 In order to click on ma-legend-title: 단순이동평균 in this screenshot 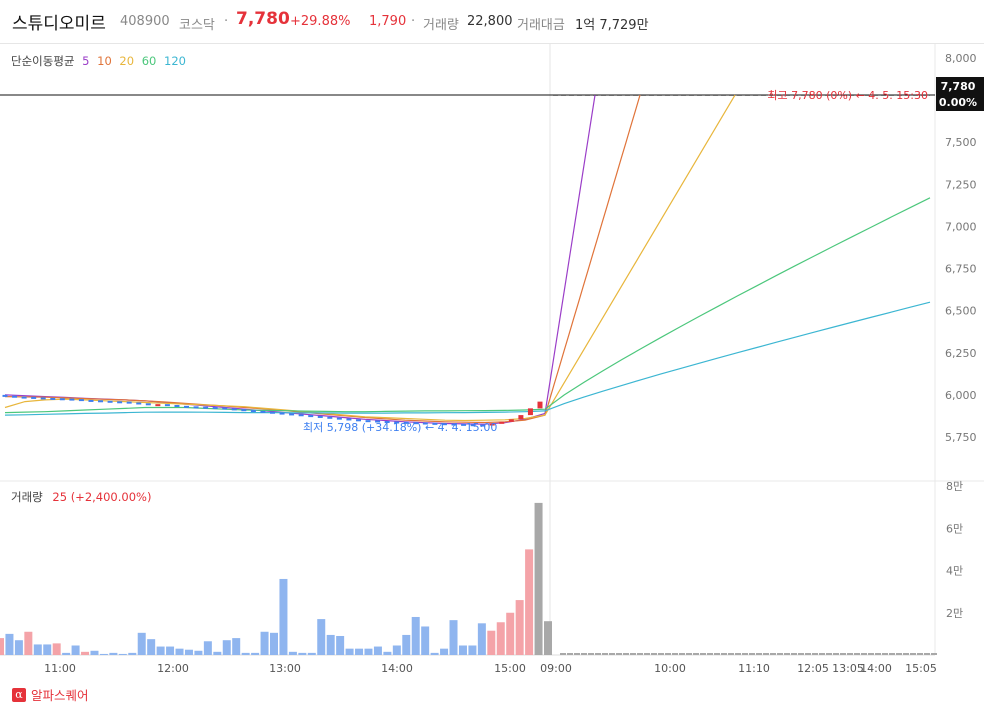, I will do `click(43, 61)`.